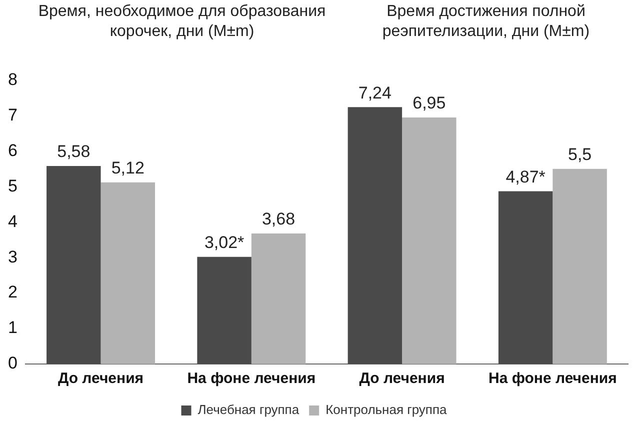  Describe the element at coordinates (224, 242) in the screenshot. I see `data-label: 3,02*` at that location.